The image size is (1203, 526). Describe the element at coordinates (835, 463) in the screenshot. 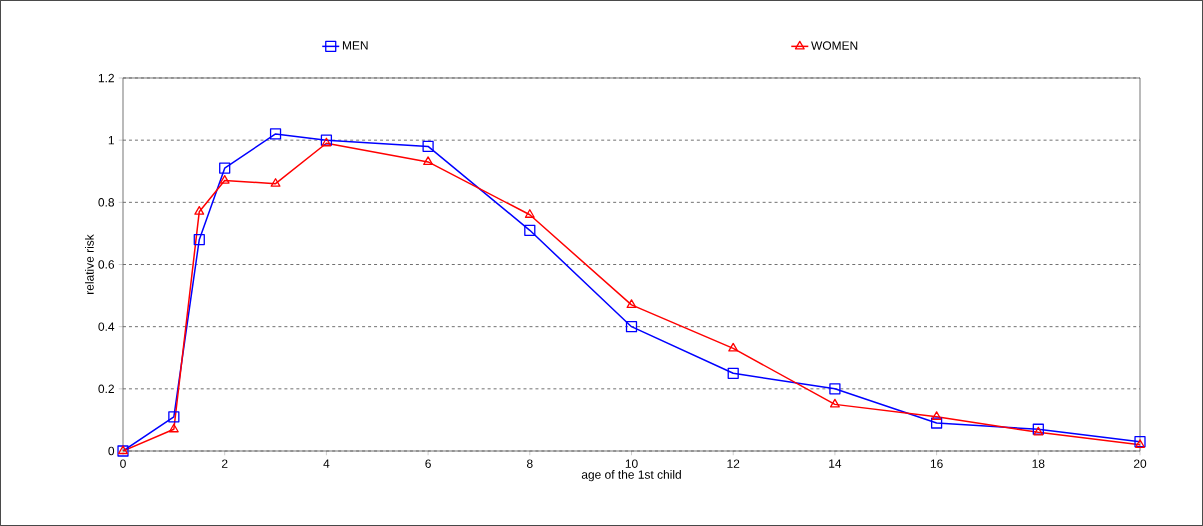

I see `x-tick-label: 14` at that location.